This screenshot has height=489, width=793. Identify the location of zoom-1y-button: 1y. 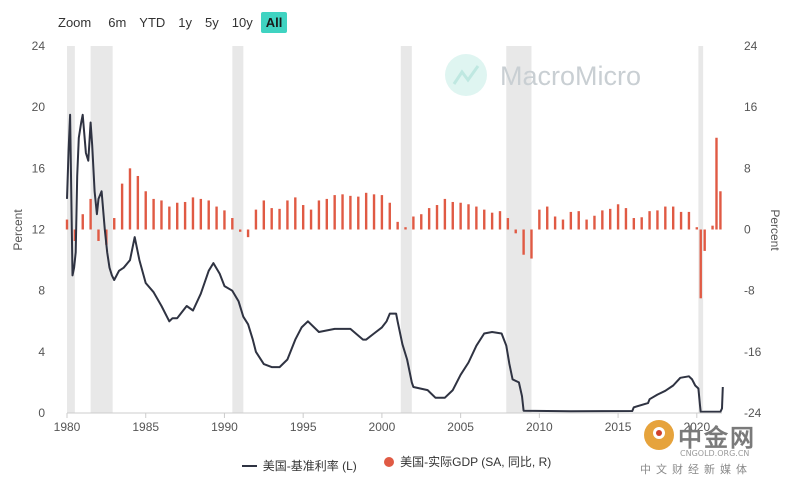
(185, 22).